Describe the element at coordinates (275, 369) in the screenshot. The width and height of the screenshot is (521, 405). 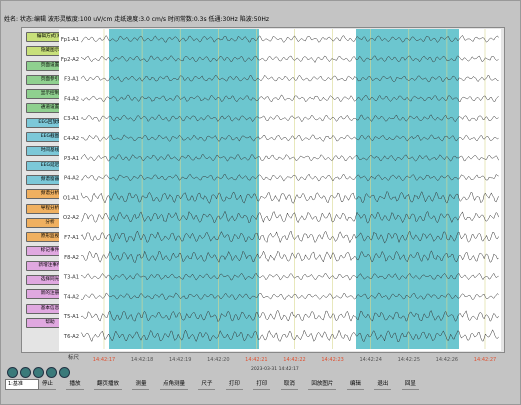
I see `timestamp: 2023-03-31 14:42:17` at that location.